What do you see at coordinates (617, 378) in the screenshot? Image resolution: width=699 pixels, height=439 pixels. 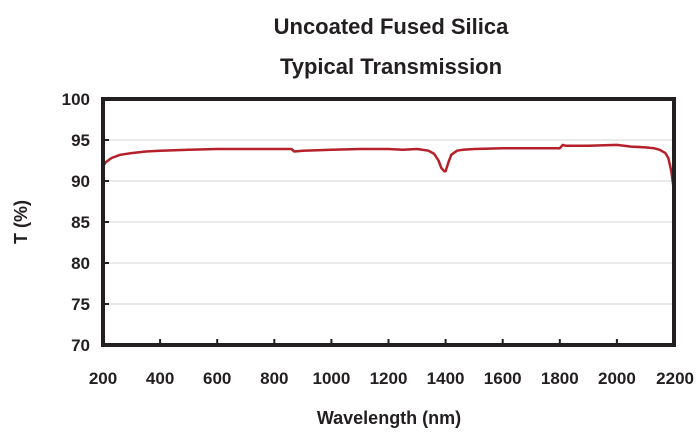 I see `x-tick-label: 2000` at bounding box center [617, 378].